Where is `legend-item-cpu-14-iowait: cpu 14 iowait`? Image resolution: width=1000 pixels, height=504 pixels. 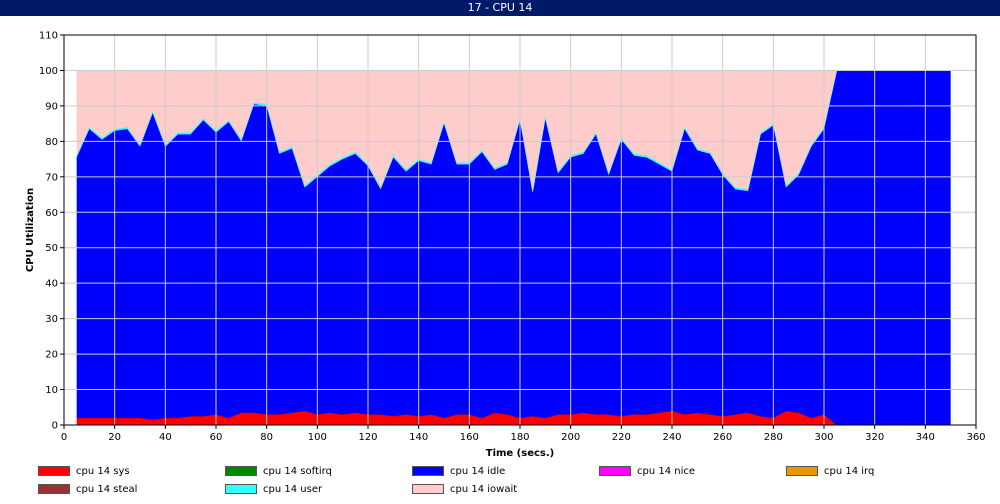 legend-item-cpu-14-iowait: cpu 14 iowait is located at coordinates (464, 490).